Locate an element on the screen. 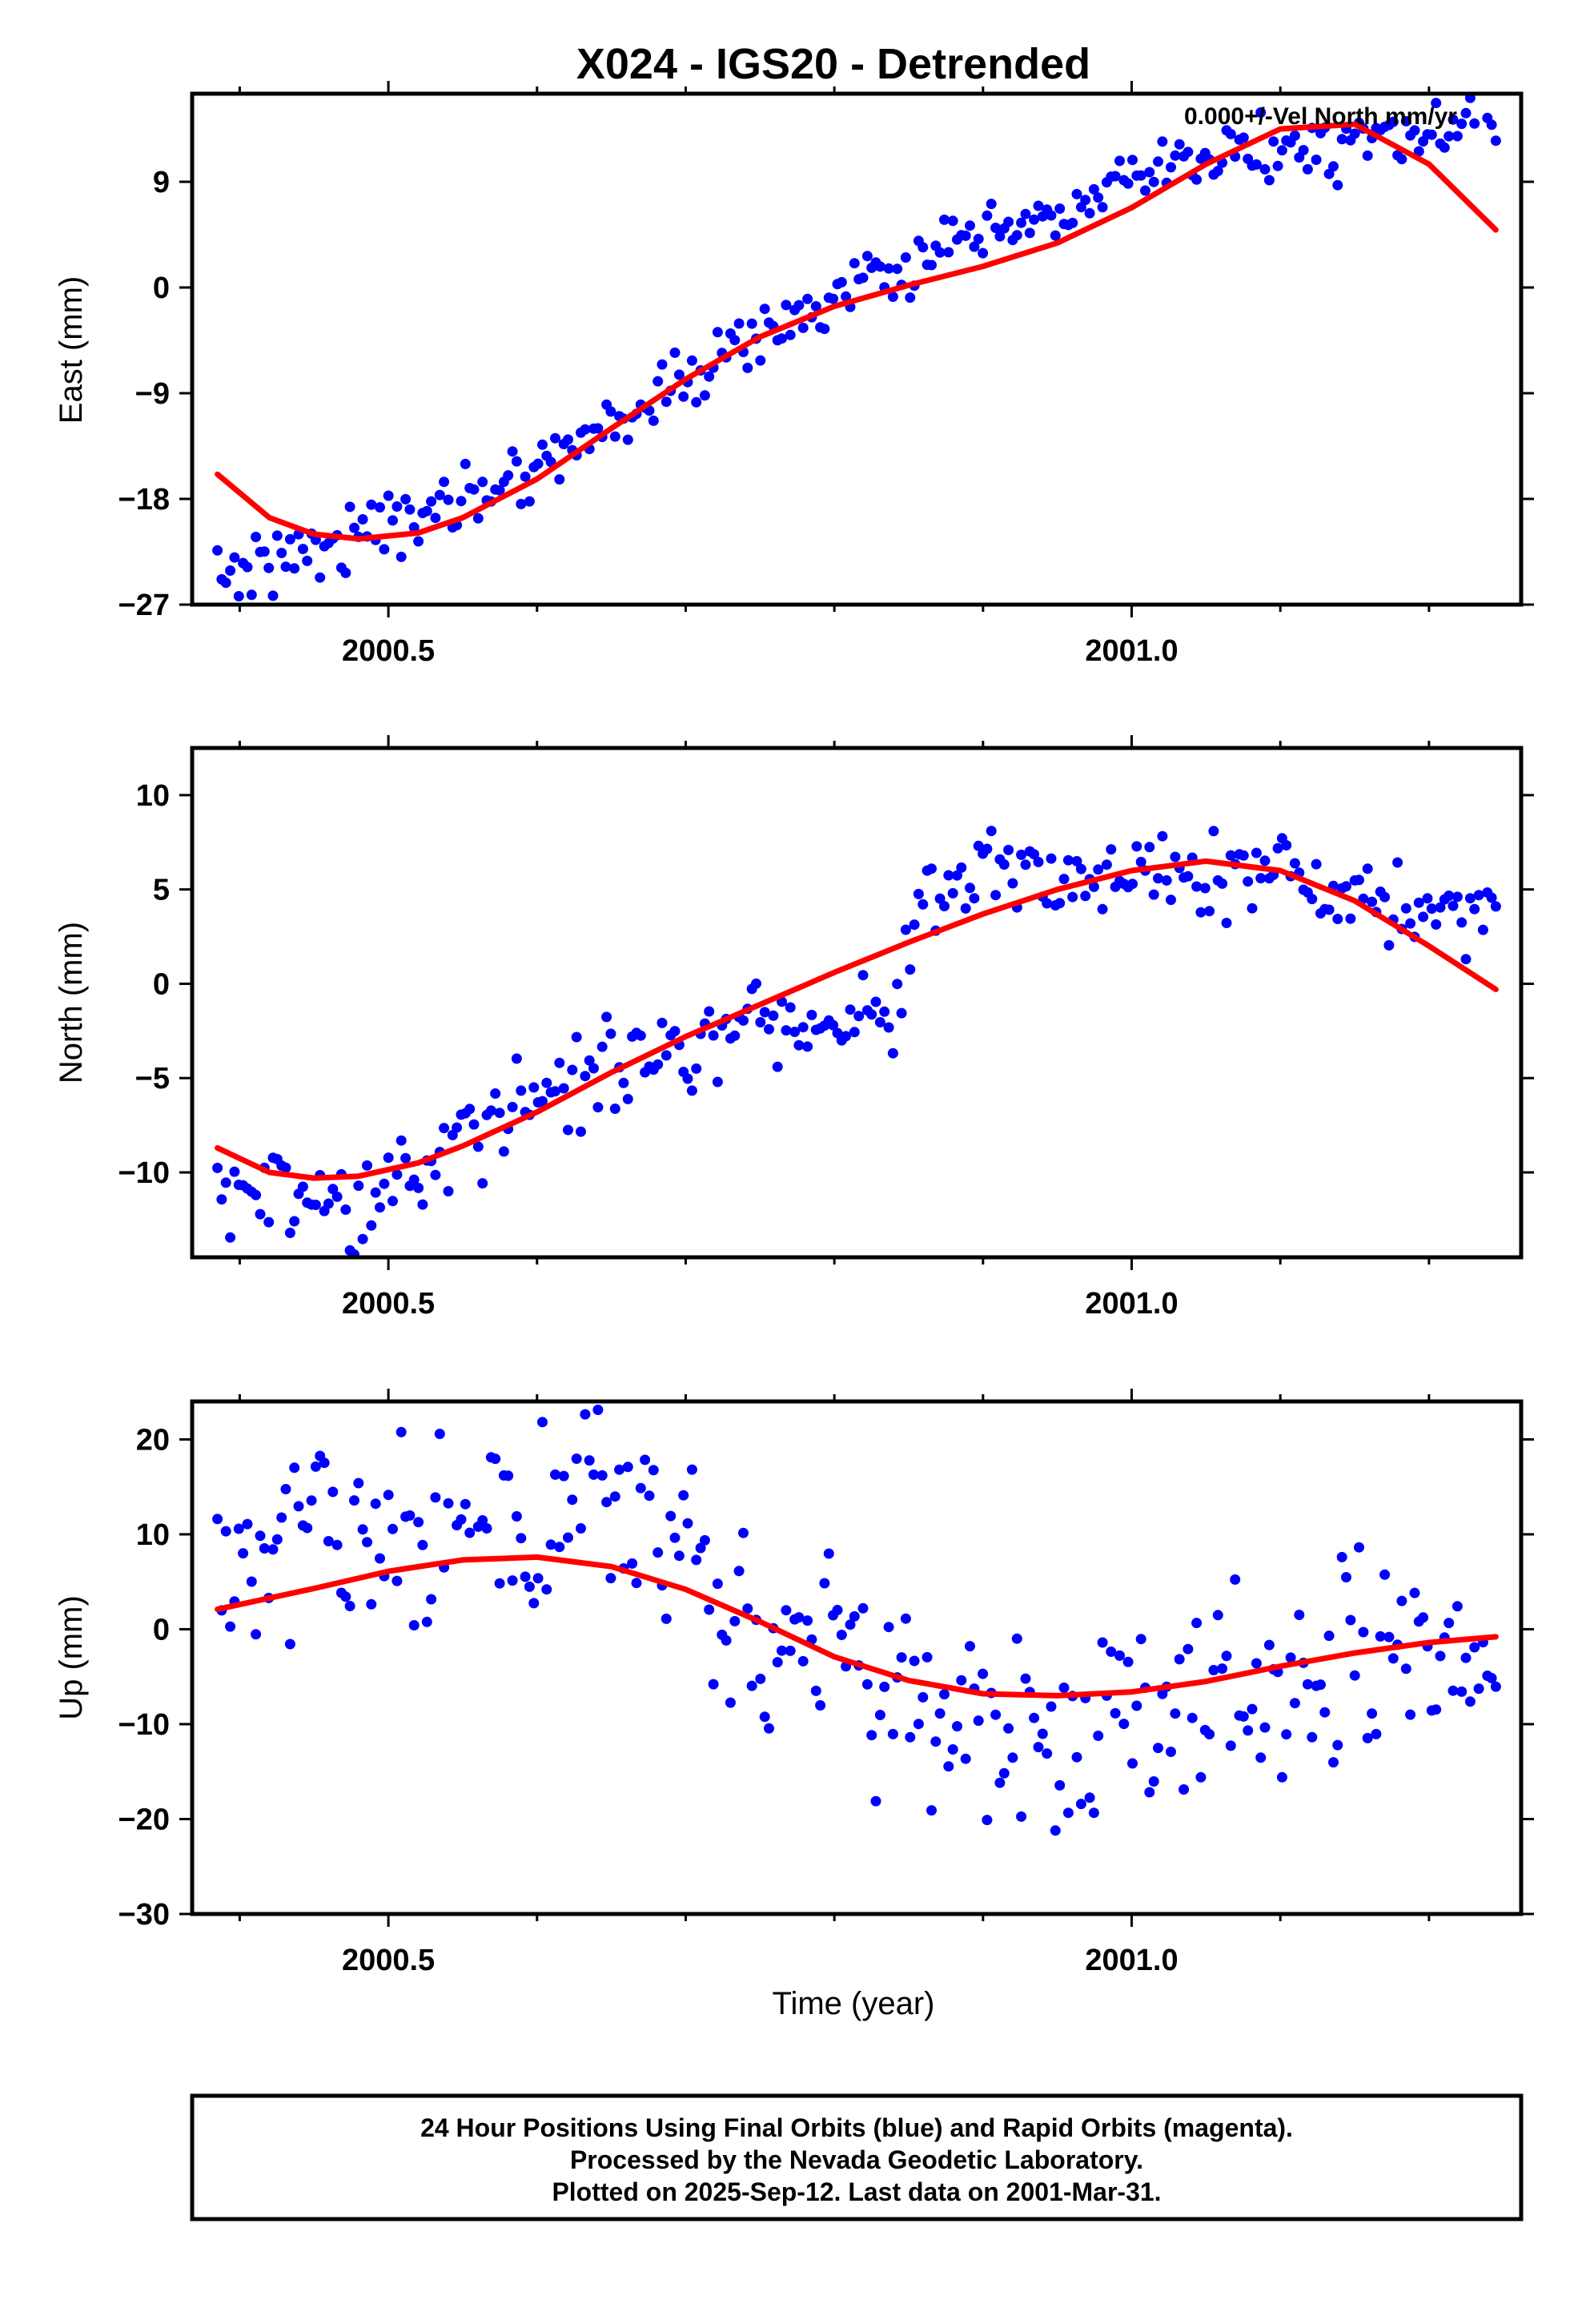  north-ytick-label: −5 is located at coordinates (152, 1079).